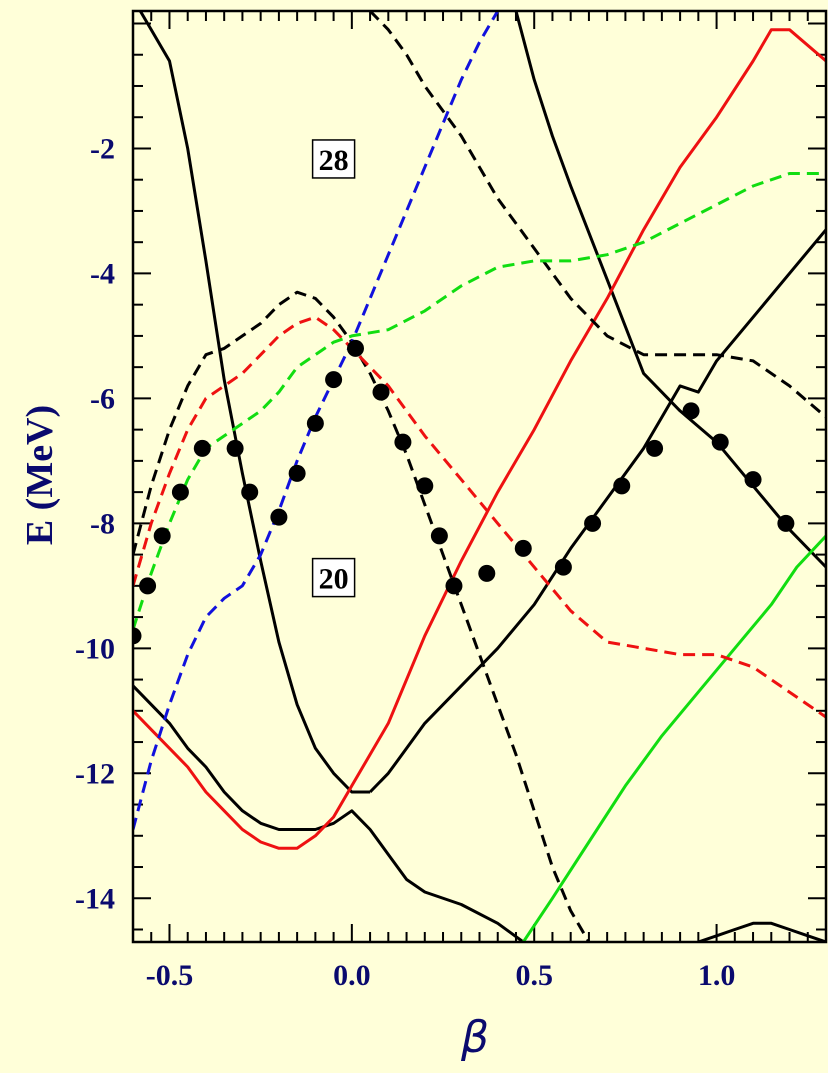 Image resolution: width=828 pixels, height=1073 pixels. I want to click on x-tick-label: 0.5, so click(534, 975).